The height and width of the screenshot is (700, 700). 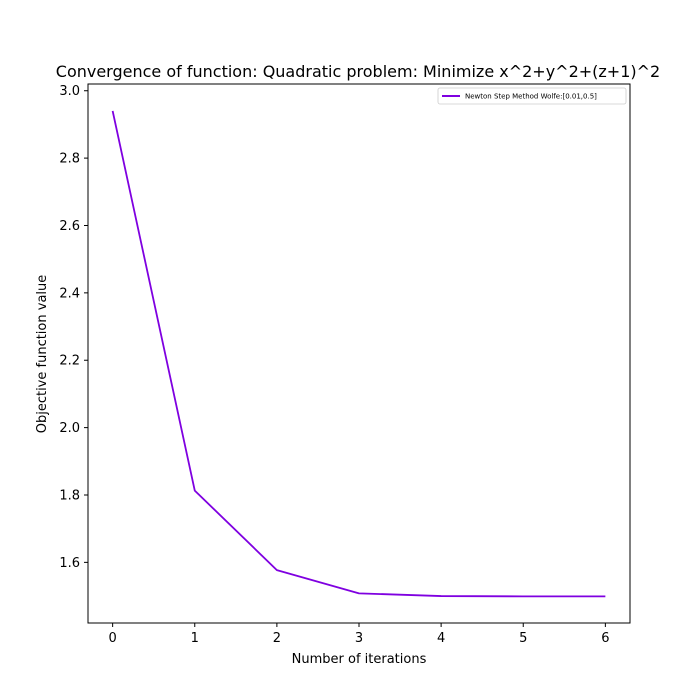 I want to click on legend: Newton Step Method Wolfe:[0.01,0.5], so click(x=532, y=96).